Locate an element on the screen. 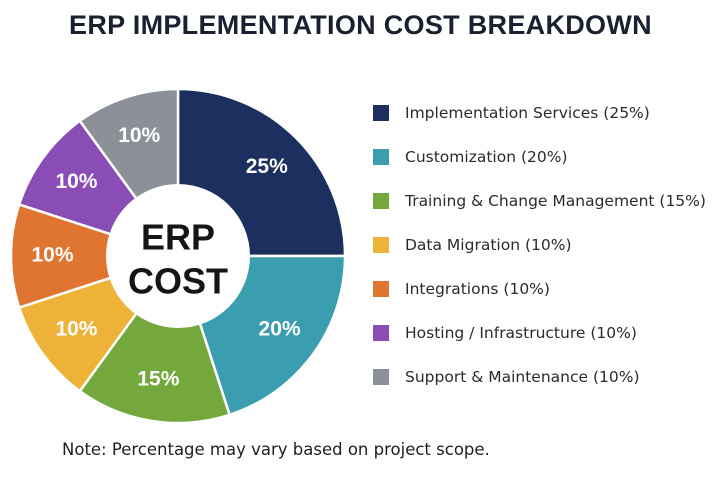 This screenshot has height=504, width=721. legend-item: Implementation Services (25%) is located at coordinates (539, 113).